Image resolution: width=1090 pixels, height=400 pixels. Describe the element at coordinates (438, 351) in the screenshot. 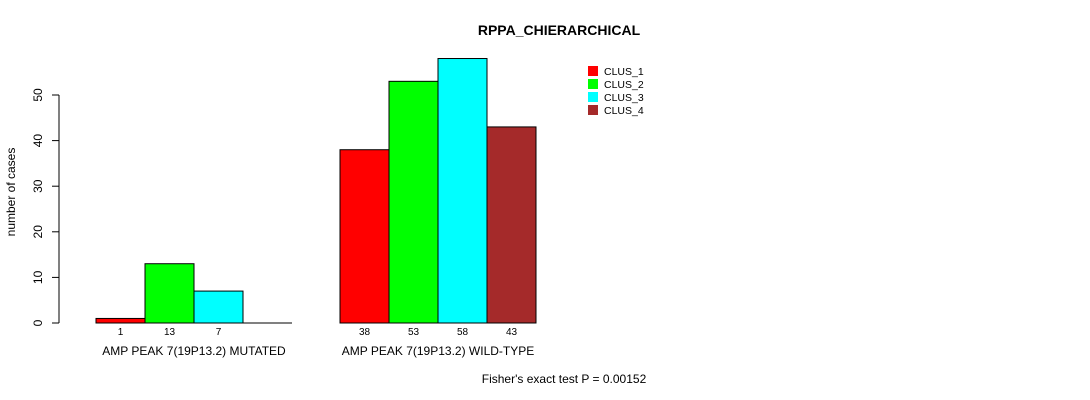

I see `group-label: AMP PEAK 7(19P13.2) WILD-TYPE` at that location.